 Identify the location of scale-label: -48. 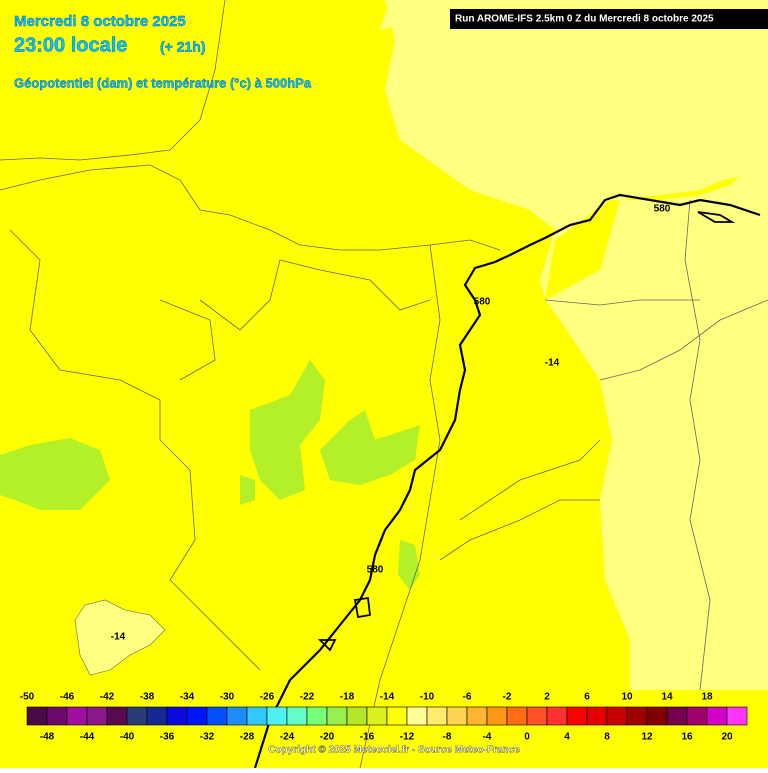
(47, 737).